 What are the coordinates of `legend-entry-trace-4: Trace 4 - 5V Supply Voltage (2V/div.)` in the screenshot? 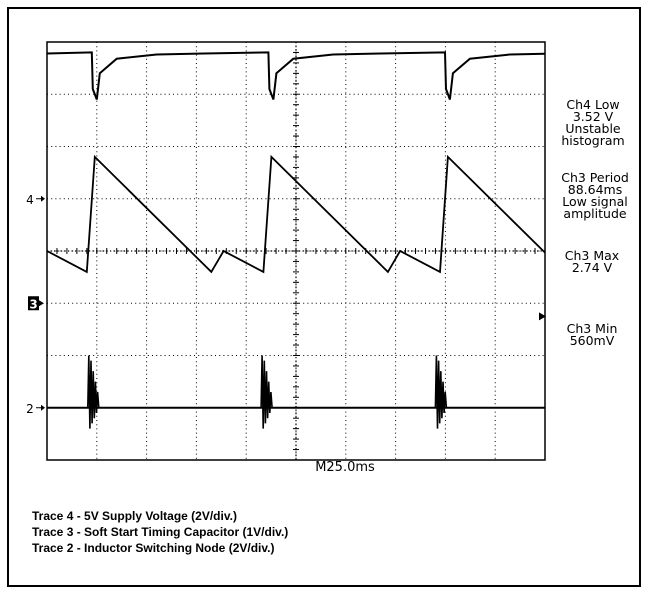 It's located at (134, 516).